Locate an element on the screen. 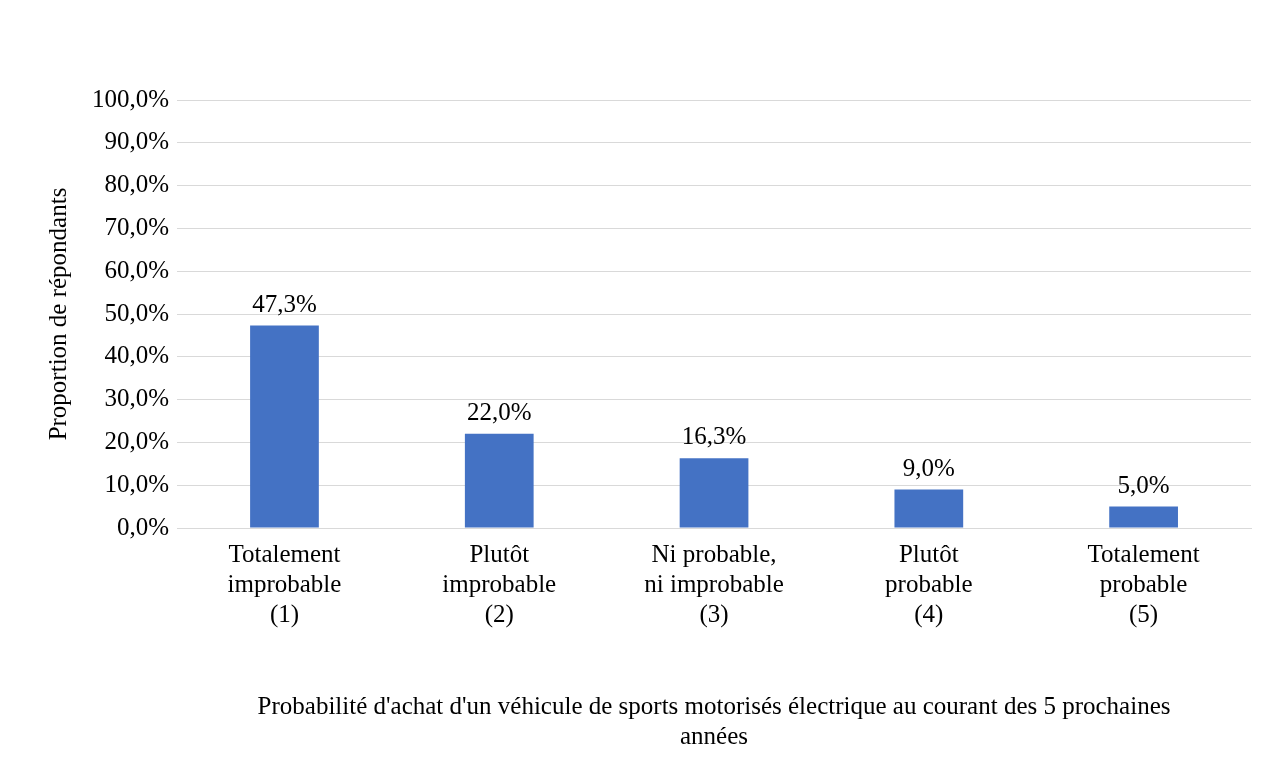  y-tick-label: 80,0% is located at coordinates (137, 184).